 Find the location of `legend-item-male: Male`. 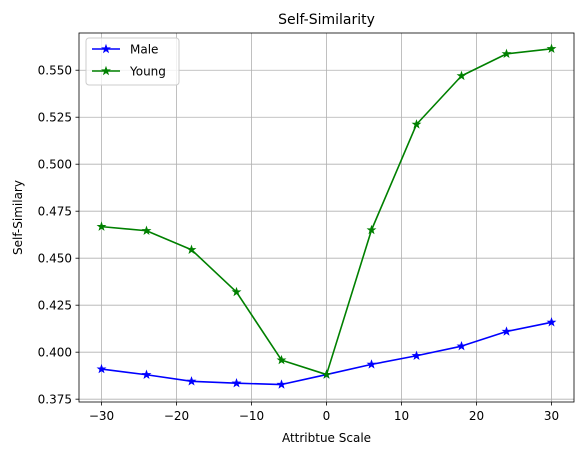

legend-item-male: Male is located at coordinates (125, 49).